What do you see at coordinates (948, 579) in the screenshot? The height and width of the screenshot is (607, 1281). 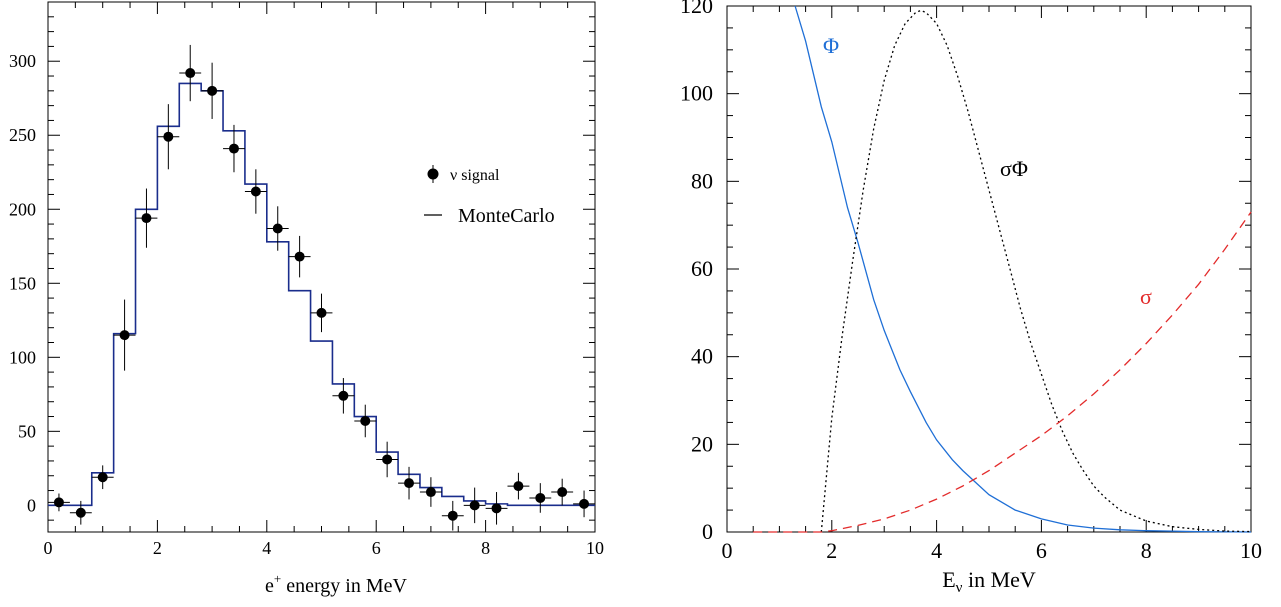 I see `right-xlabel-base: E` at bounding box center [948, 579].